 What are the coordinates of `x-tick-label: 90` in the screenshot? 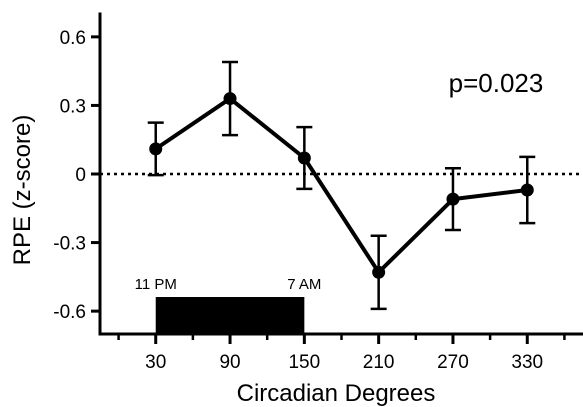 It's located at (229, 362).